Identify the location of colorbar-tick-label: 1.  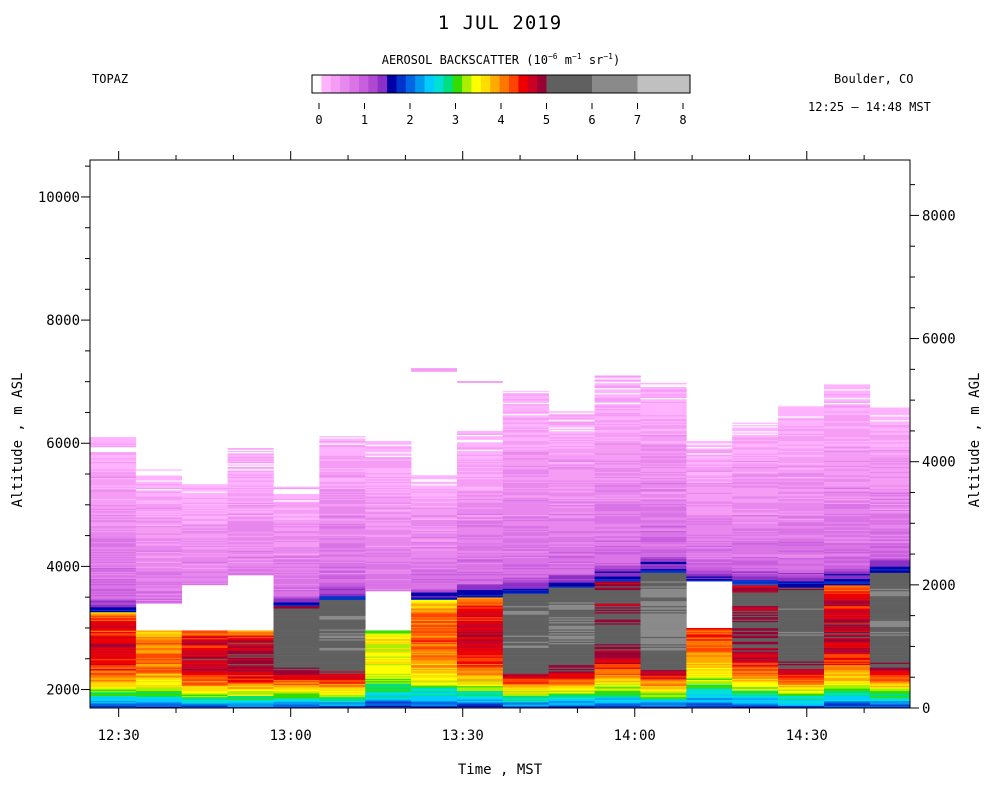
(364, 120).